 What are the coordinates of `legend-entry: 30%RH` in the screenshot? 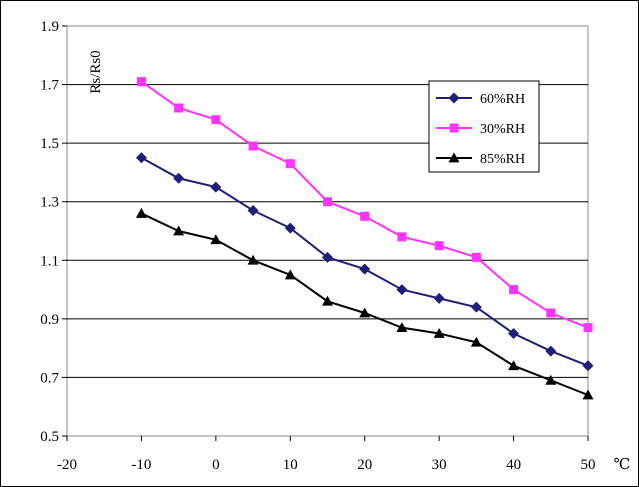 It's located at (480, 129).